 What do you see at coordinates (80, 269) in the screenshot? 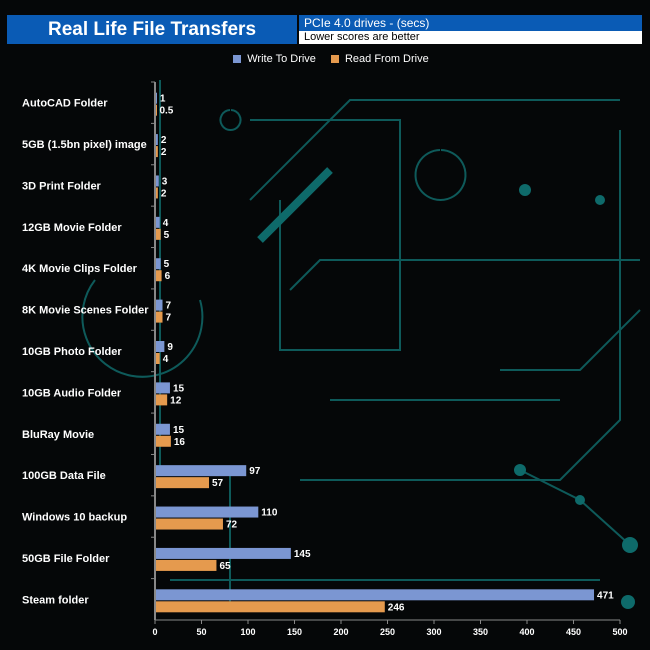
I see `category-label: 4K Movie Clips Folder` at bounding box center [80, 269].